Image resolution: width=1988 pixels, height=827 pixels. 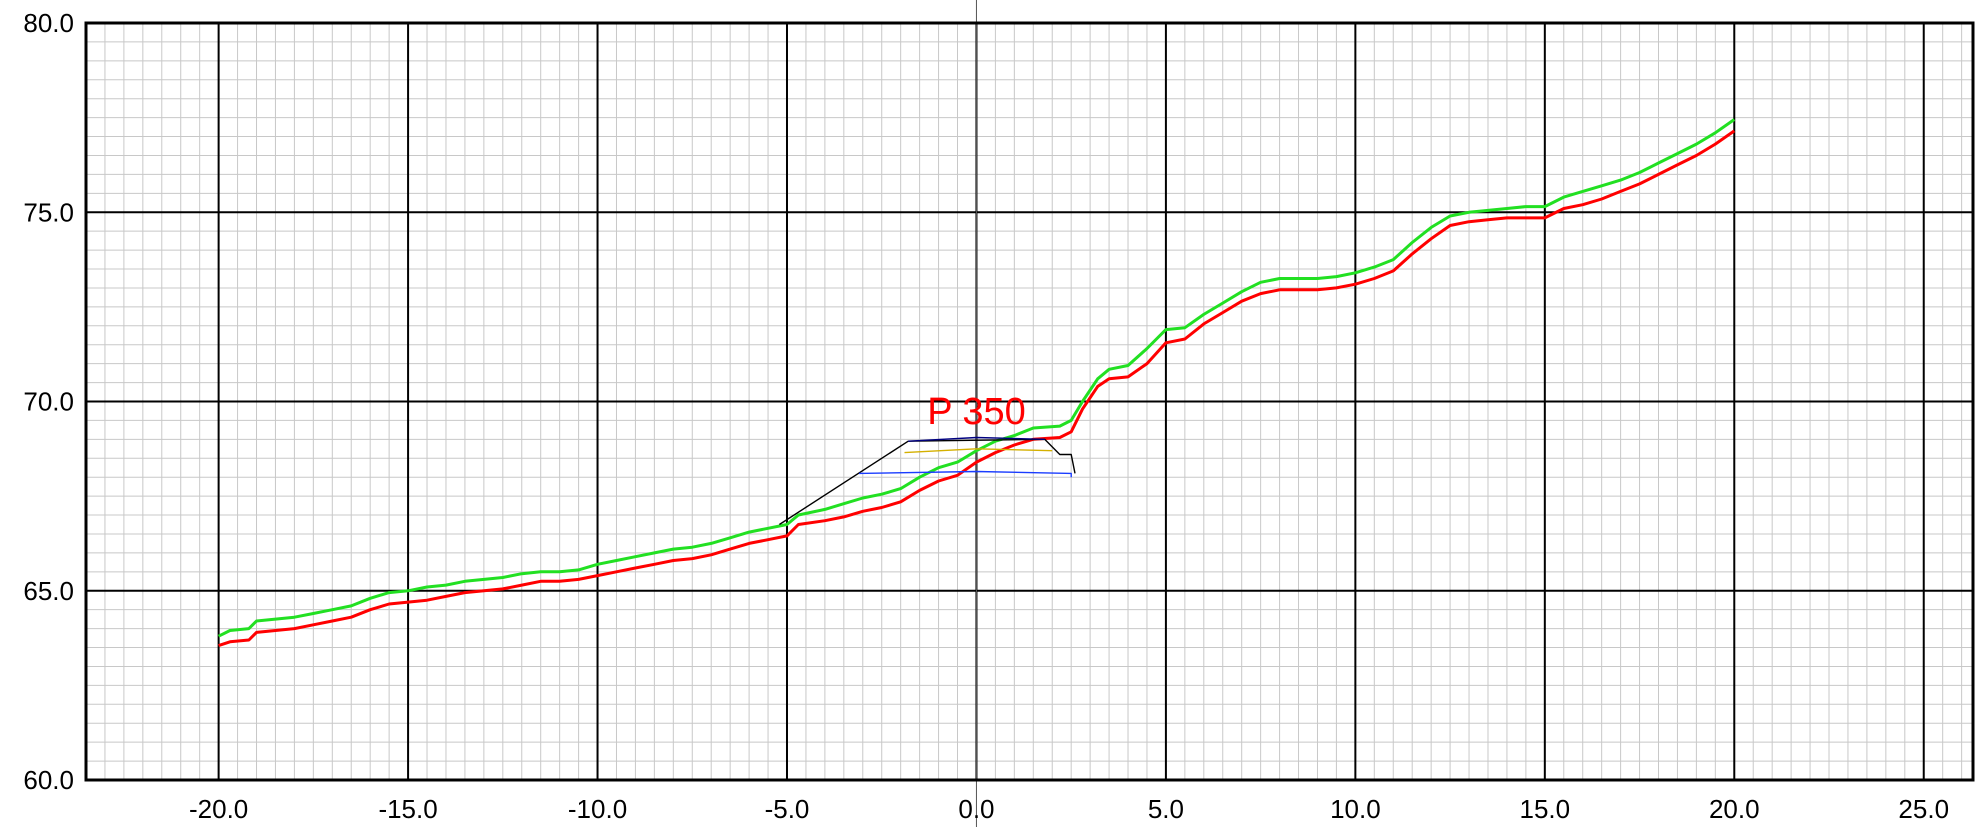 I want to click on x-tick-label: -5.0, so click(x=787, y=809).